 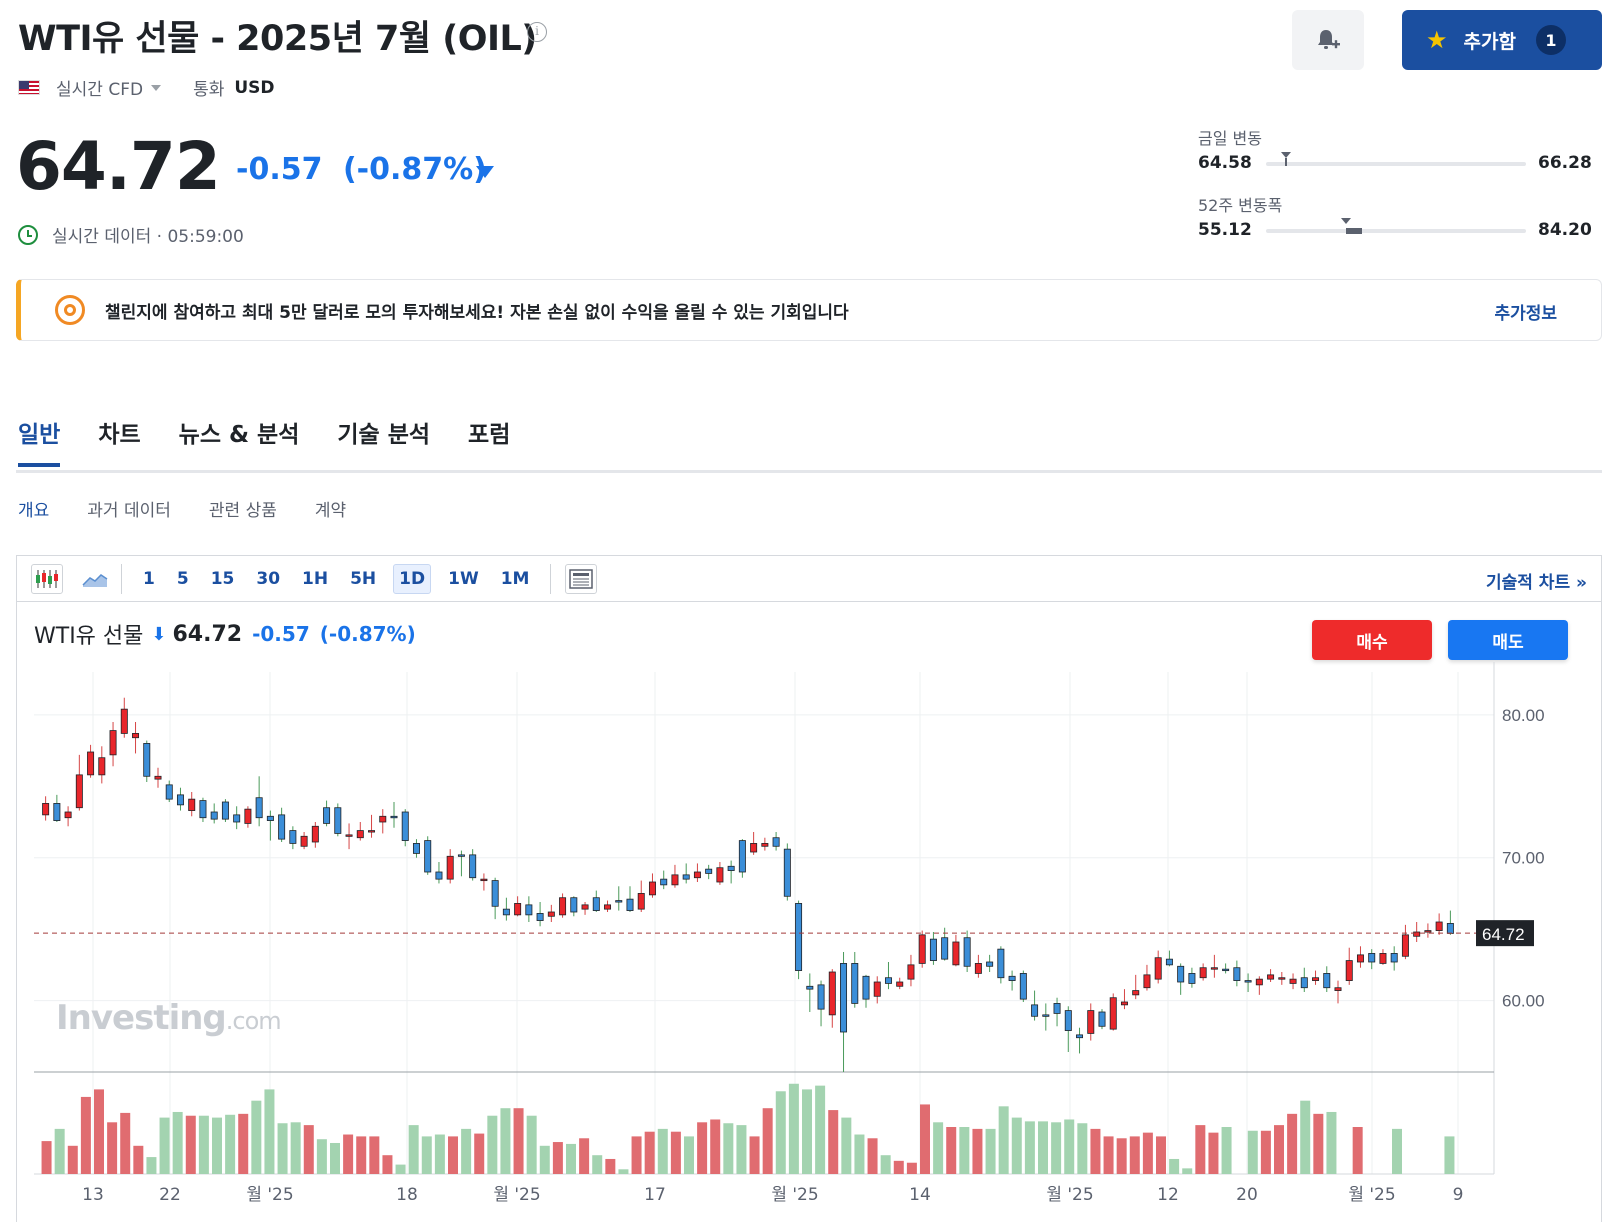 What do you see at coordinates (489, 435) in the screenshot?
I see `tab-forum: 포럼` at bounding box center [489, 435].